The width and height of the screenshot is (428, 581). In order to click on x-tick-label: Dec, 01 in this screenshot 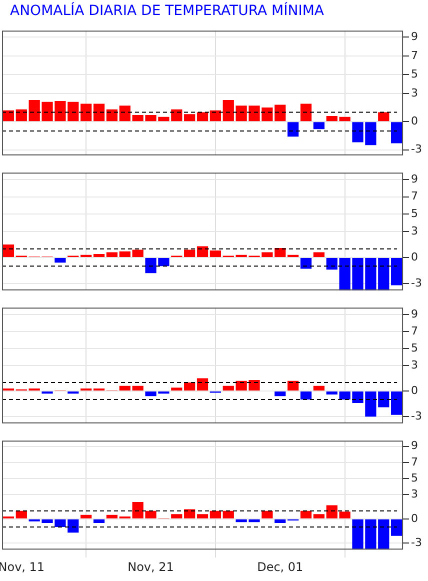, I will do `click(280, 567)`.